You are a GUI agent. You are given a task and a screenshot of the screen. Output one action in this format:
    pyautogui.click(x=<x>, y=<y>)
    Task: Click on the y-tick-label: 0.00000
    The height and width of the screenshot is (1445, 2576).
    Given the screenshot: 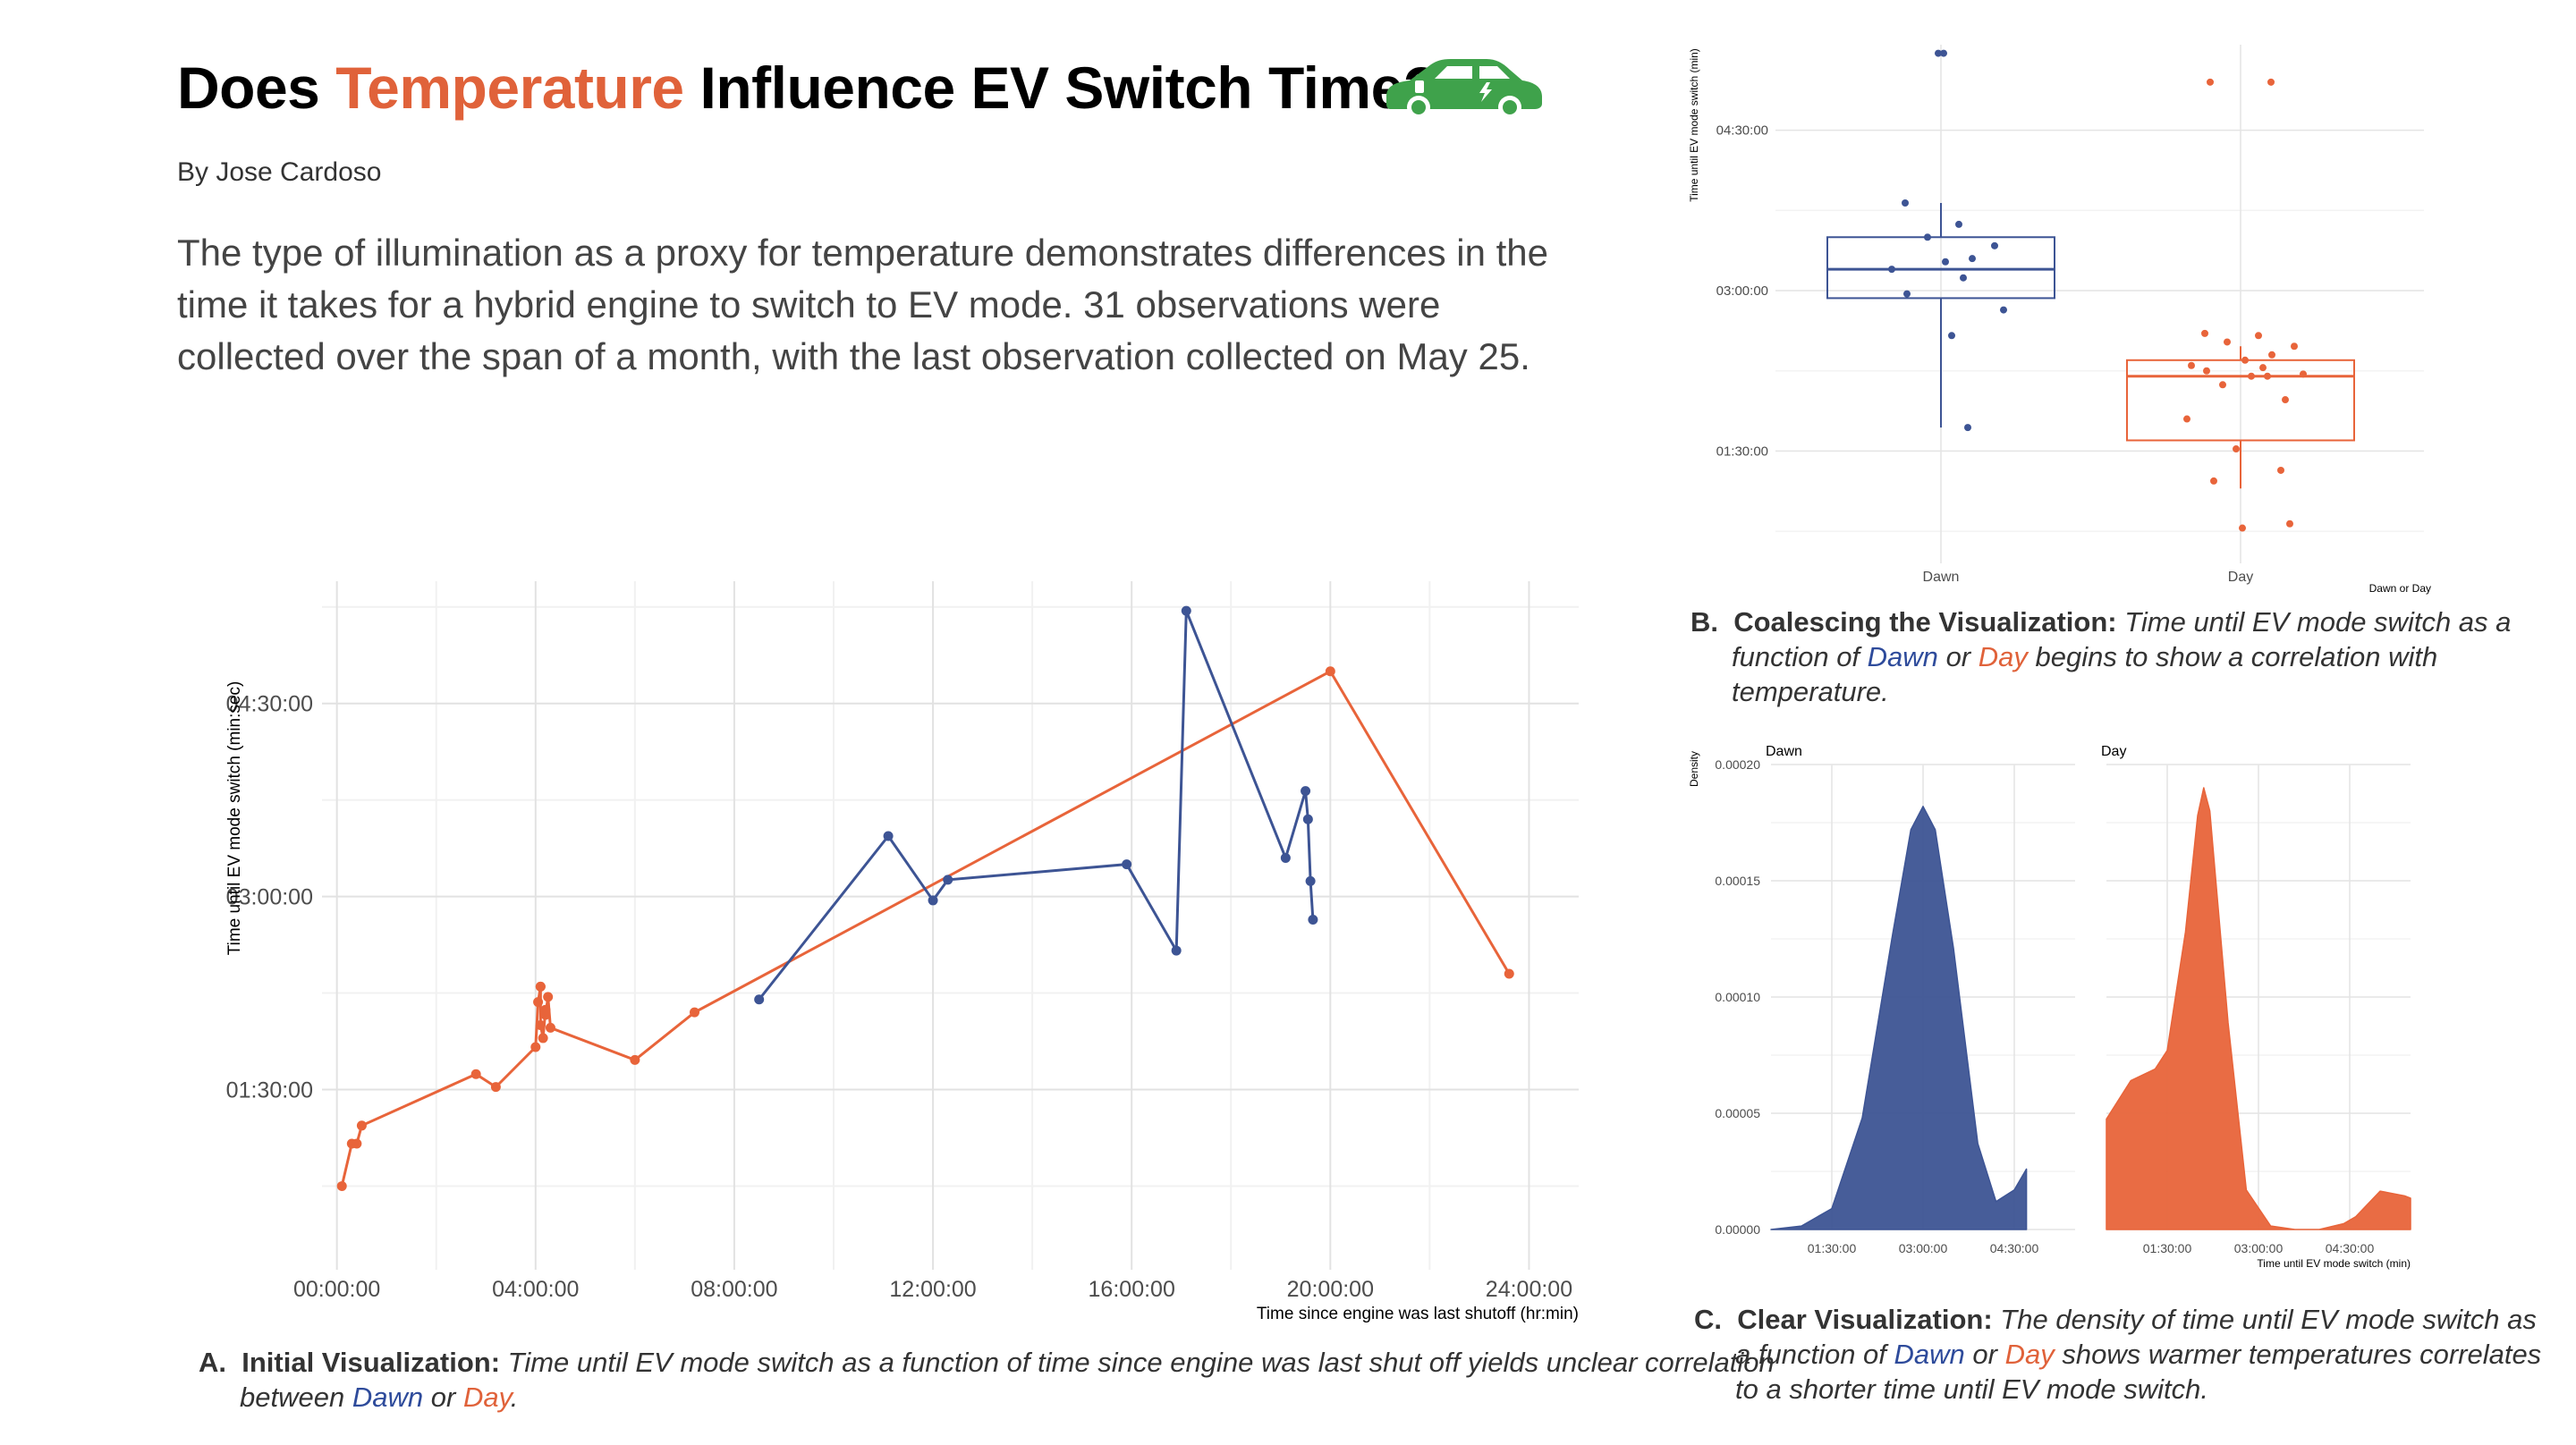 What is the action you would take?
    pyautogui.click(x=1737, y=1229)
    